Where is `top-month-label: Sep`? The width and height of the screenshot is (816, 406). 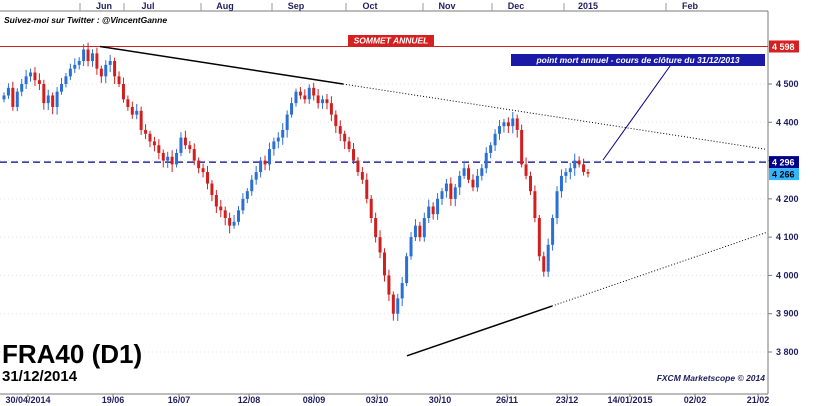
top-month-label: Sep is located at coordinates (296, 6).